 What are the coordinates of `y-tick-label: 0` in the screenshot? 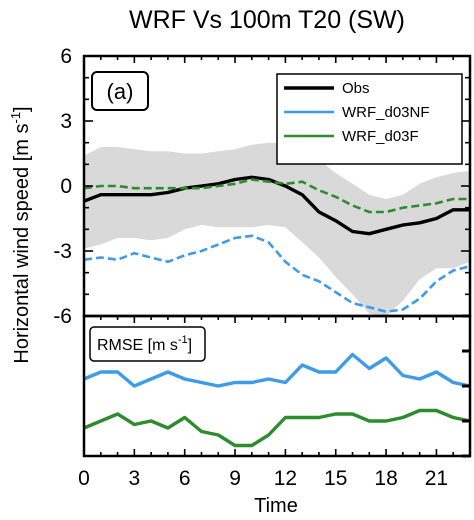 It's located at (66, 186).